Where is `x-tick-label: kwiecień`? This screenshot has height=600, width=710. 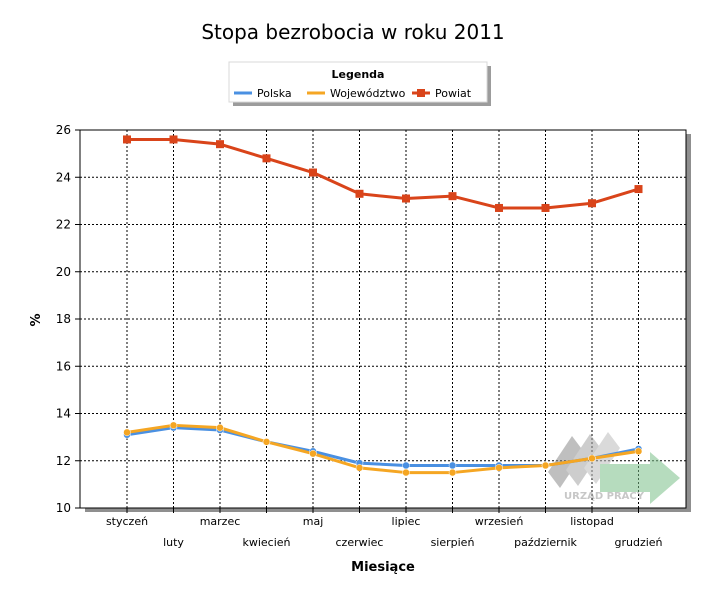 x-tick-label: kwiecień is located at coordinates (266, 542).